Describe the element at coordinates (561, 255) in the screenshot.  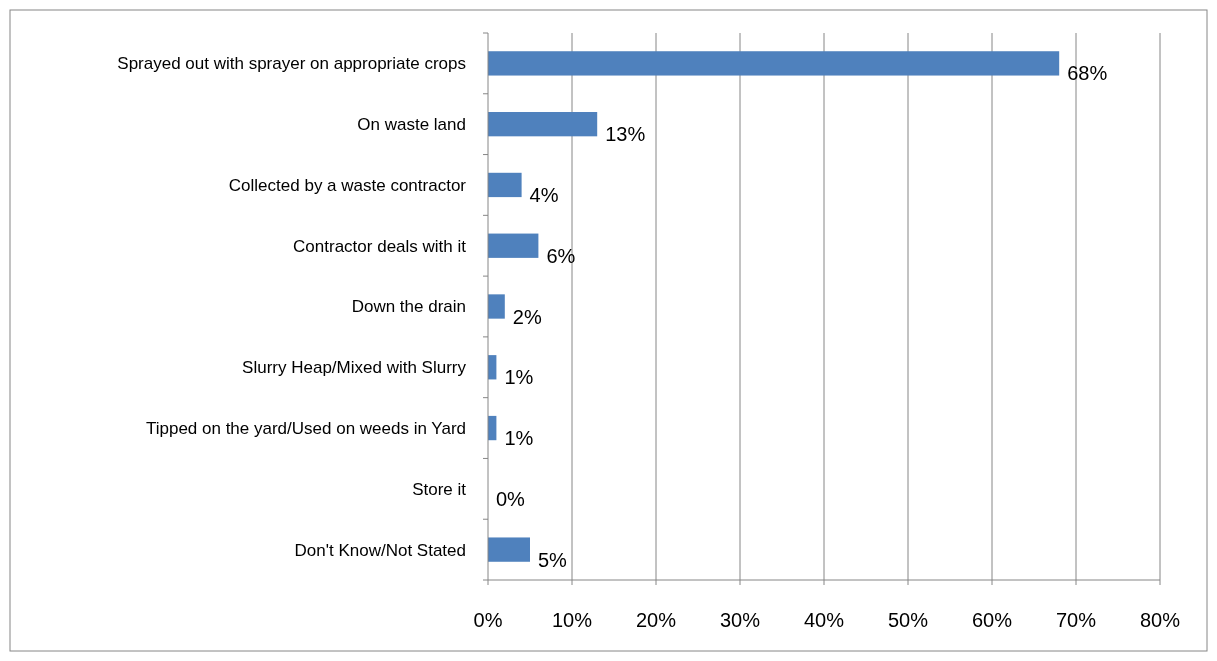
I see `data-label: 6%` at that location.